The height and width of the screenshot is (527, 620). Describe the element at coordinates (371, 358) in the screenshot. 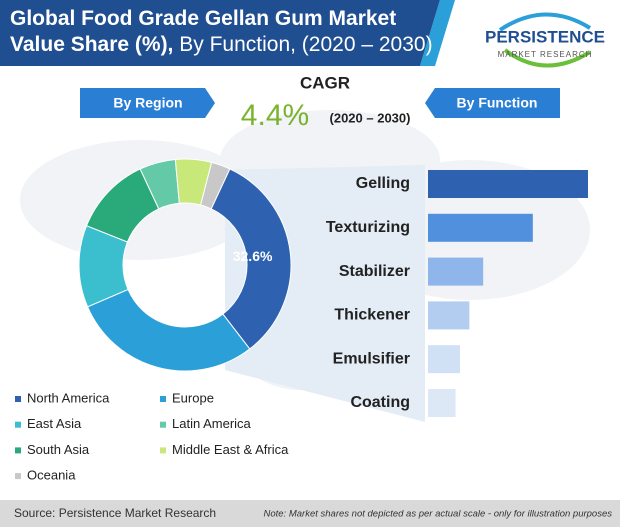

I see `bar-label: Emulsifier` at that location.